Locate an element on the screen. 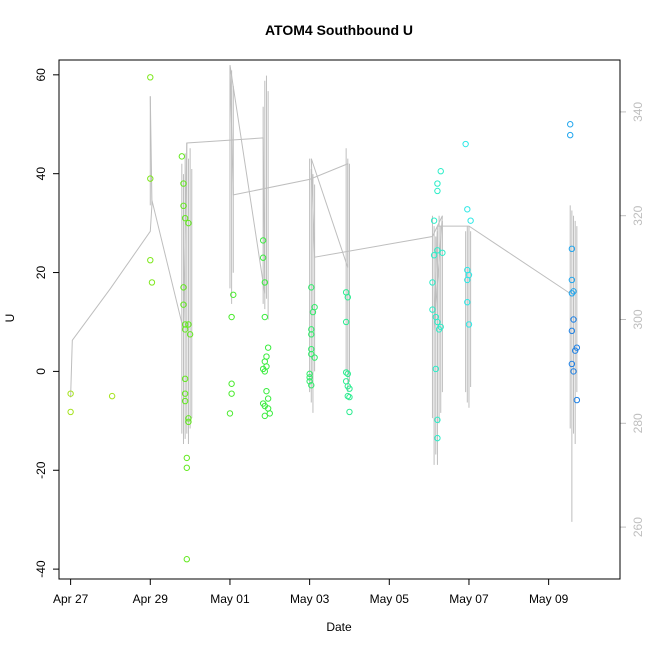 The height and width of the screenshot is (650, 650). y2-tick-label-0: 260 is located at coordinates (638, 527).